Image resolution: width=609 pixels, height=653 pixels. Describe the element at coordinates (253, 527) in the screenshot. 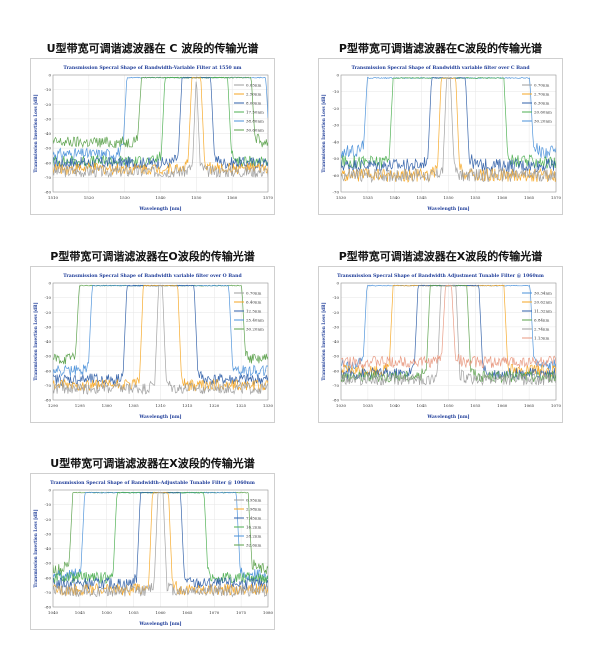

I see `legend-label: 16.2nm` at that location.